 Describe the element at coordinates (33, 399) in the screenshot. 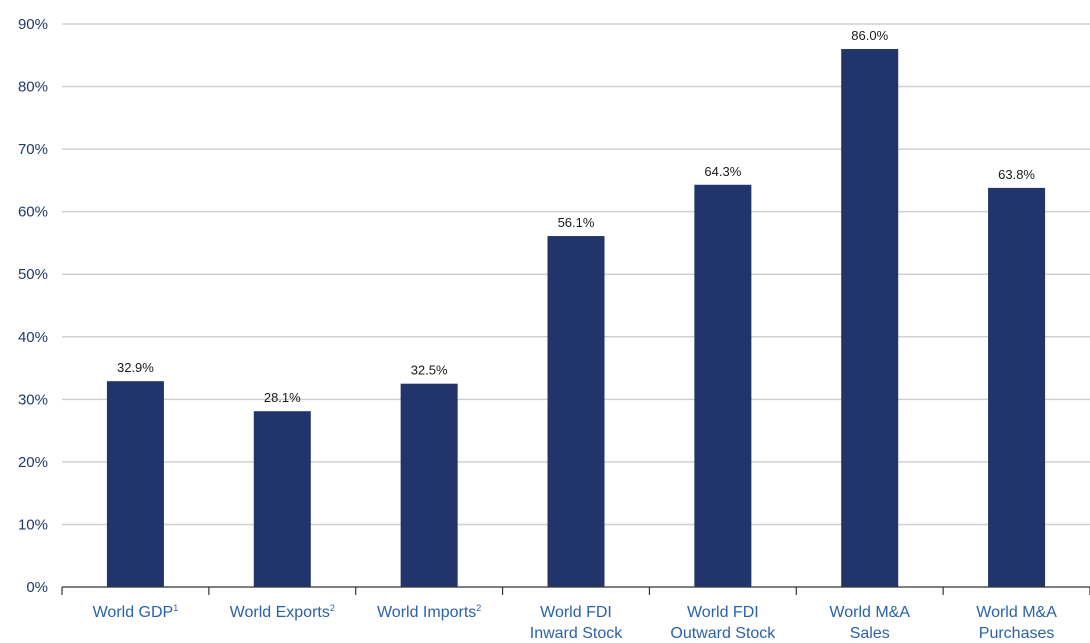

I see `y-tick-label: 30%` at that location.